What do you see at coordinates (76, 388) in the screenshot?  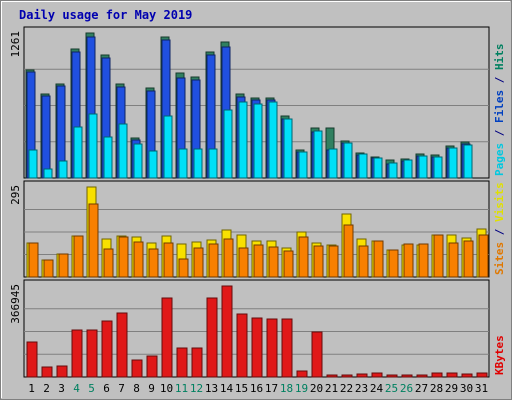 I see `x-tick-label-day-4: 4` at bounding box center [76, 388].